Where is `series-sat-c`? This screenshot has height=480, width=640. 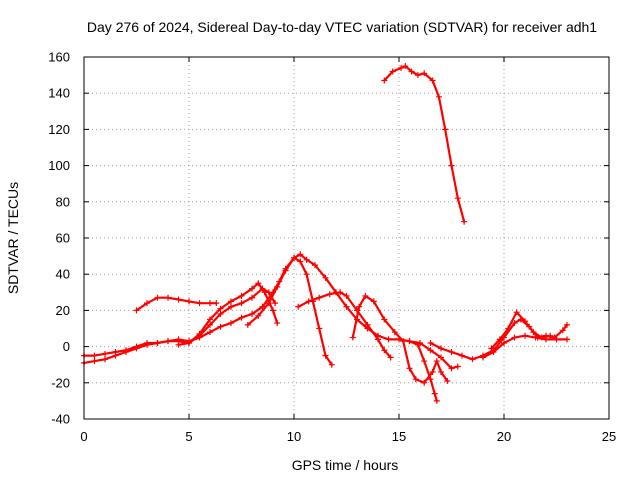 series-sat-c is located at coordinates (176, 304).